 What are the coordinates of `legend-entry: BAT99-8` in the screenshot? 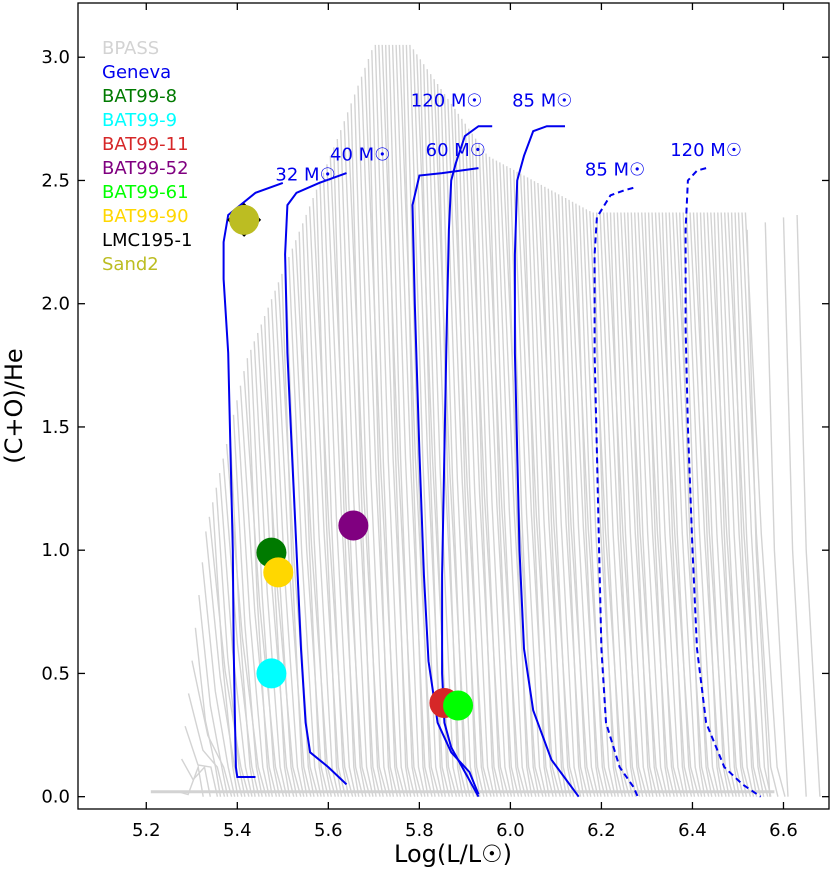 It's located at (139, 96).